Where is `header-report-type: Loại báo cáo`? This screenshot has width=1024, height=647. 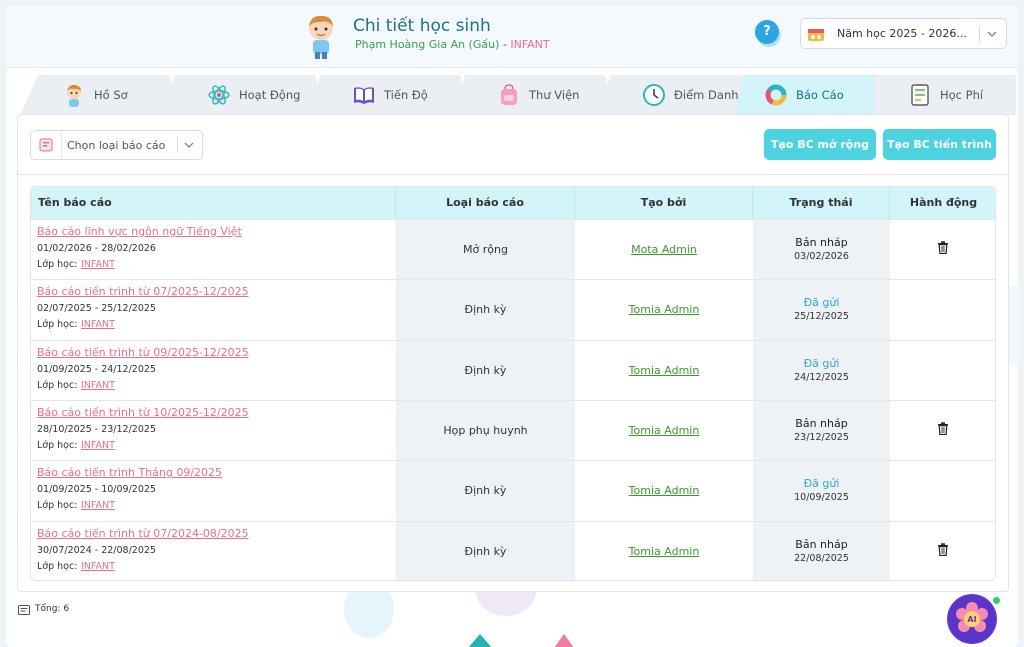
header-report-type: Loại báo cáo is located at coordinates (485, 203).